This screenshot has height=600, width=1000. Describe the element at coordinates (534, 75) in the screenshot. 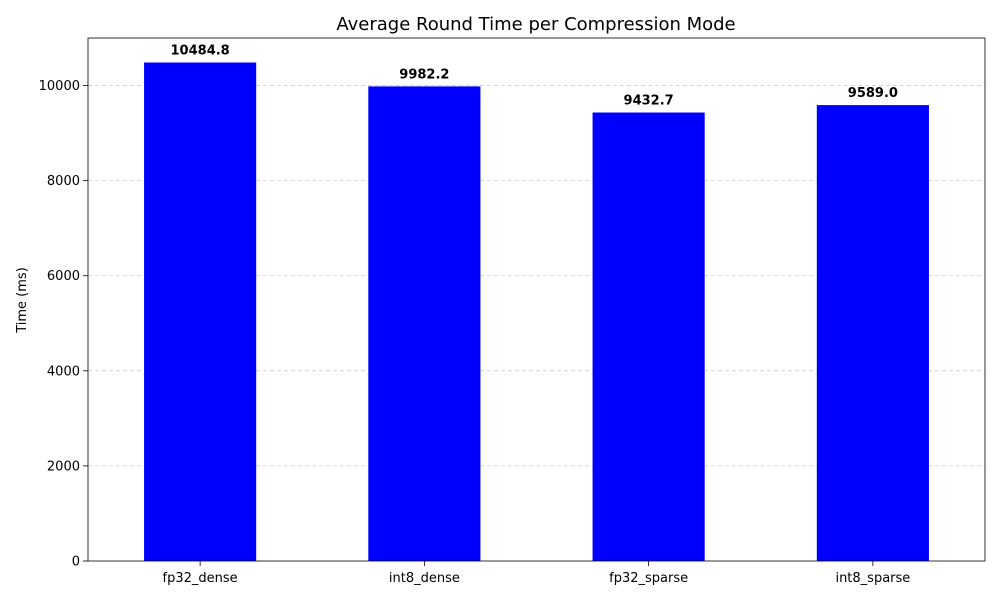

I see `value-labels: 10484.8 9982.2 9432.7 9589.0` at that location.